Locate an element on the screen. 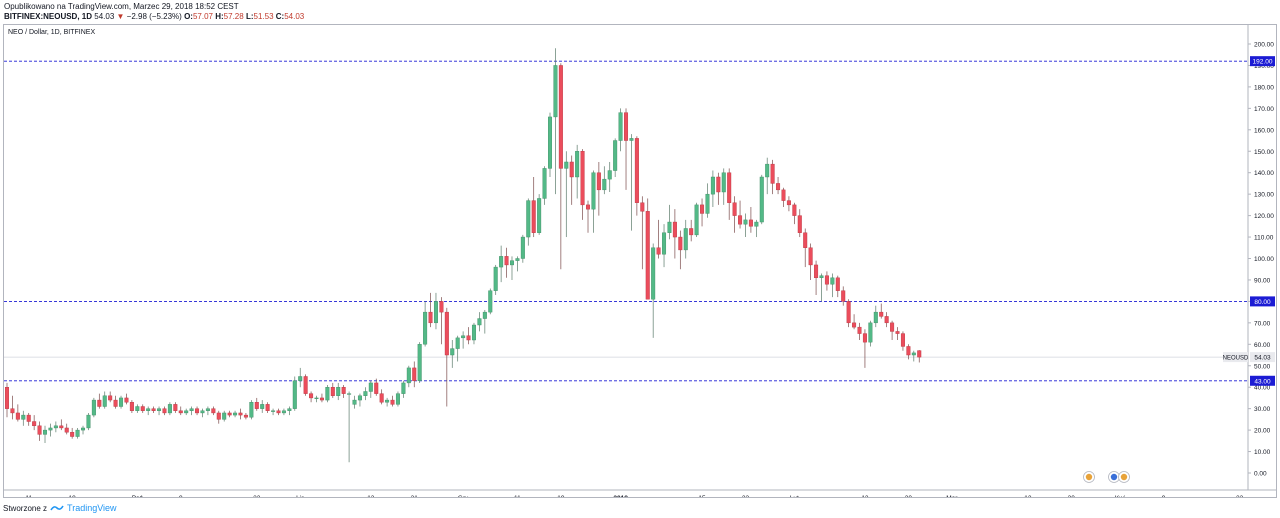  event-flag-dot-icon is located at coordinates (1089, 477).